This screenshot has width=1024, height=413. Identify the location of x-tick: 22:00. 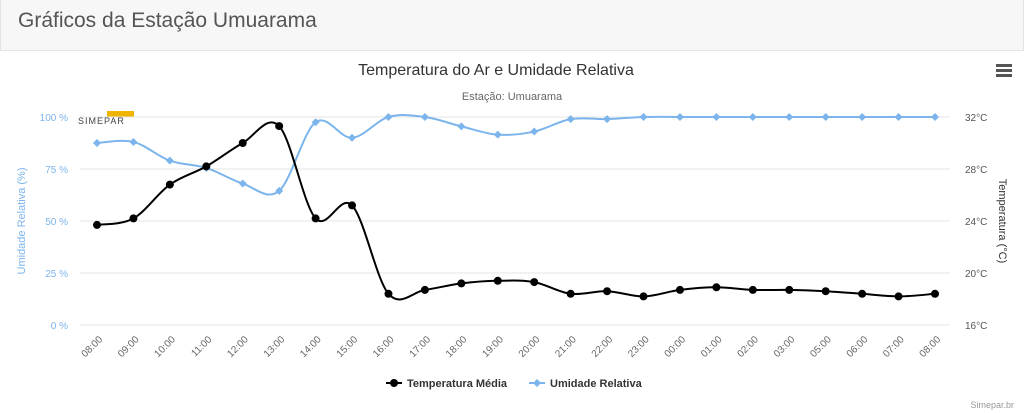
(603, 347).